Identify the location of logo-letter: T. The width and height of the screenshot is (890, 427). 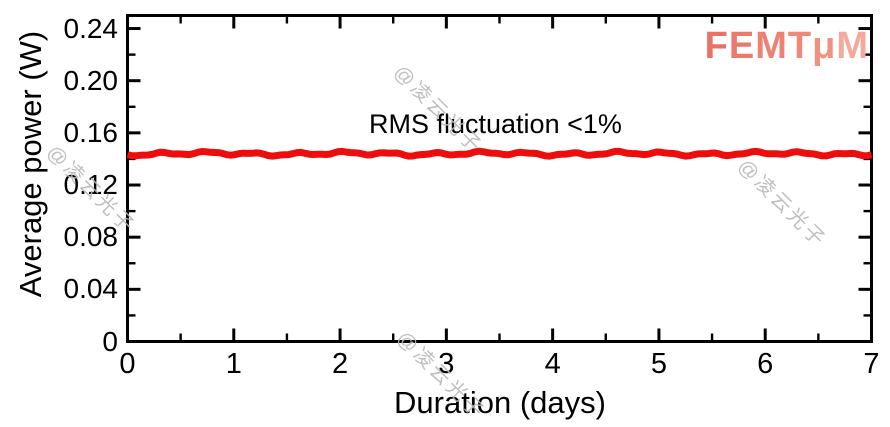
(800, 46).